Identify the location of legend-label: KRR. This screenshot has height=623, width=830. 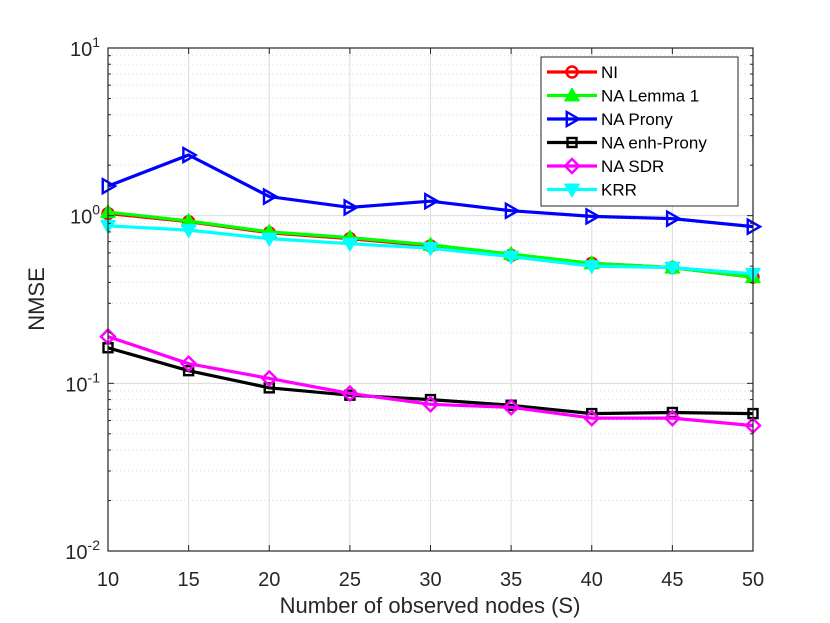
(619, 190).